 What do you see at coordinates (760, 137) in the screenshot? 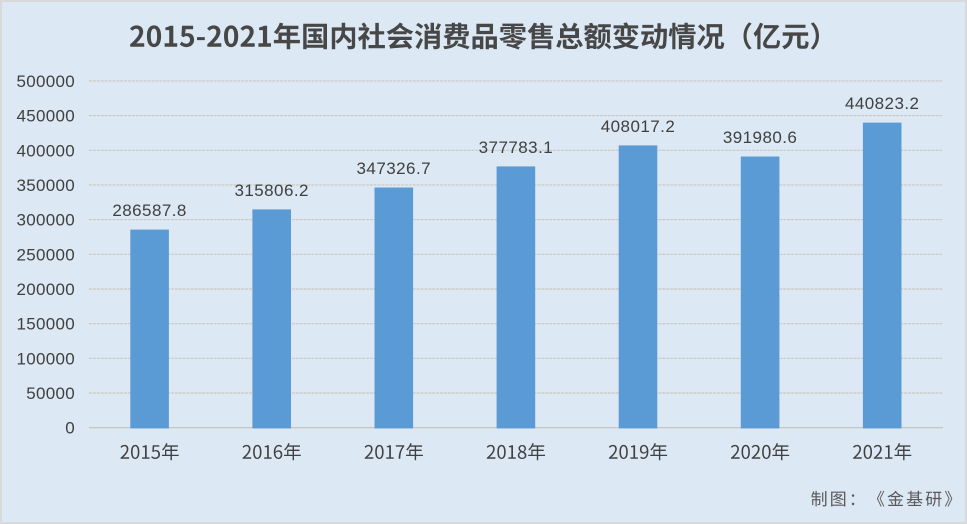
I see `svg-text: 391980.6` at bounding box center [760, 137].